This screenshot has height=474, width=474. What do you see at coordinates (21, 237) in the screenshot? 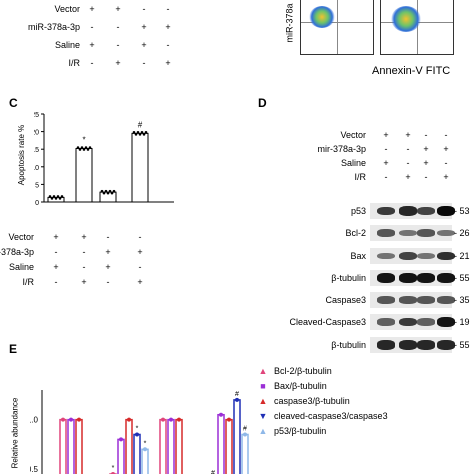
I see `panel-c-row-label: Vector` at bounding box center [21, 237].